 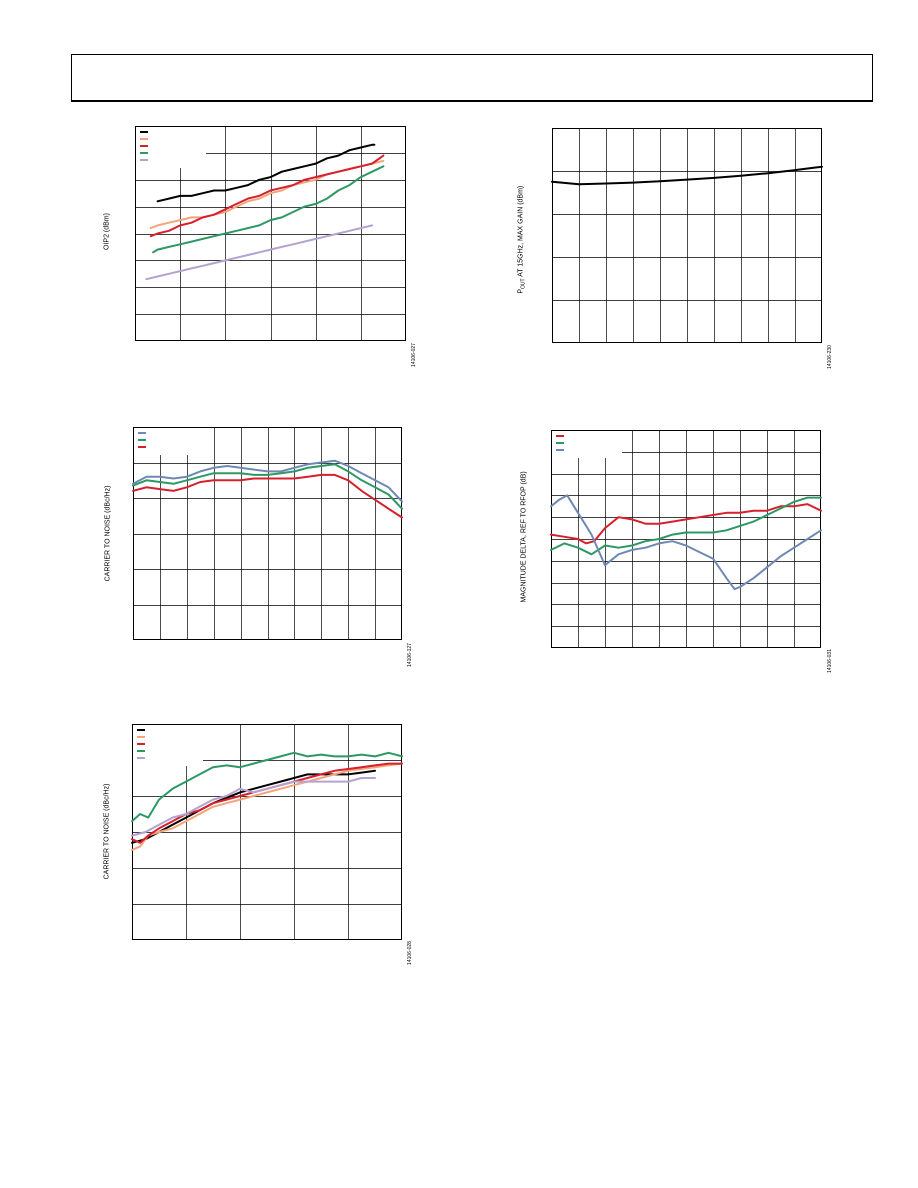 I want to click on chart-mag-delta-ylabel: MAGNITUDE DELTA, REF TO RFOP (dB), so click(x=524, y=537).